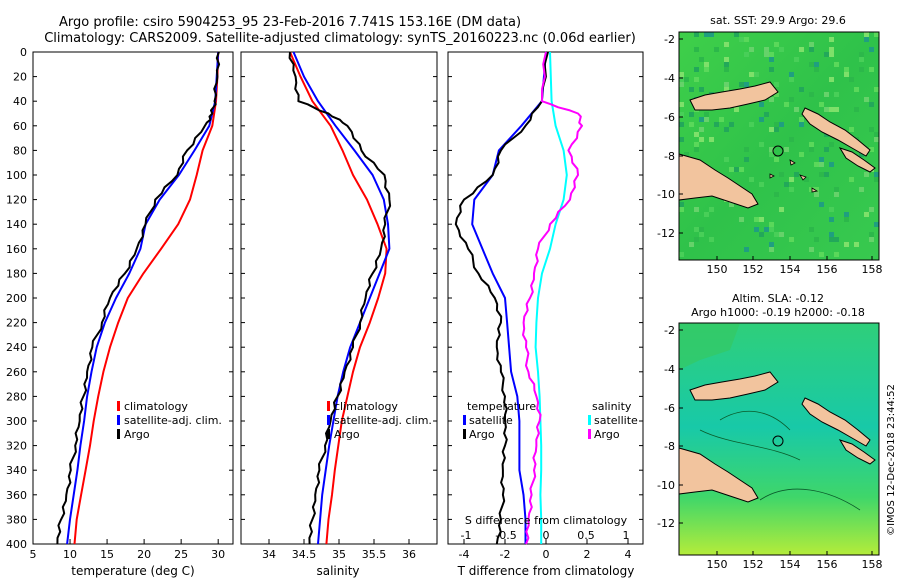  What do you see at coordinates (709, 346) in the screenshot?
I see `sla-green-patch` at bounding box center [709, 346].